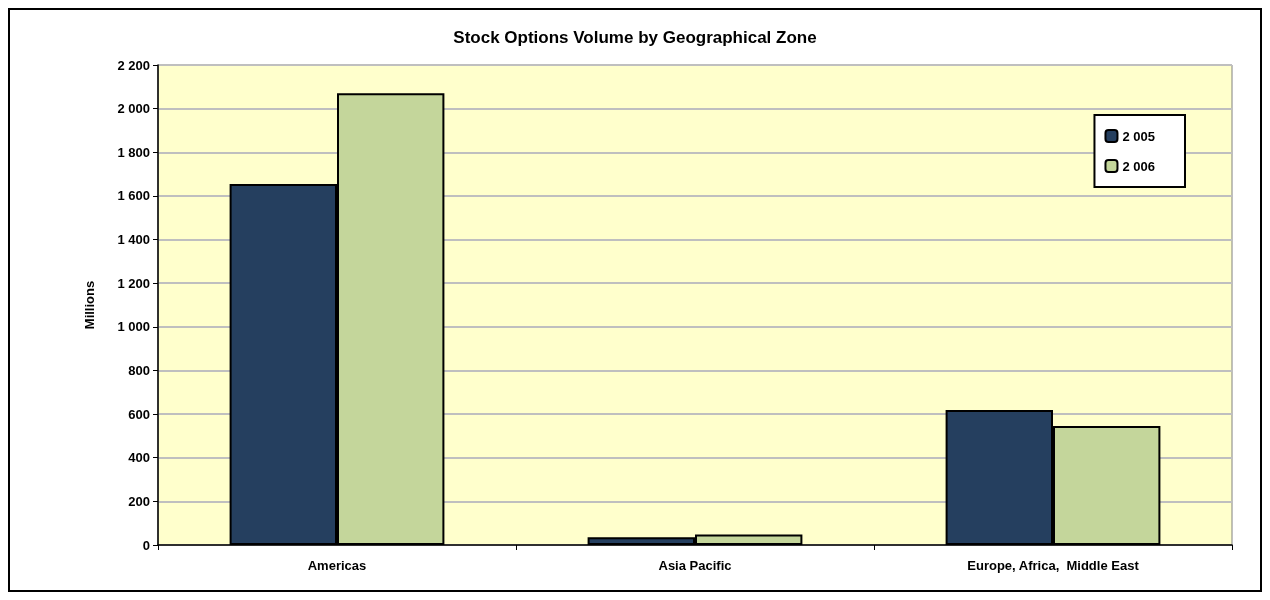 The image size is (1270, 600). I want to click on y-tick-label: 600, so click(139, 414).